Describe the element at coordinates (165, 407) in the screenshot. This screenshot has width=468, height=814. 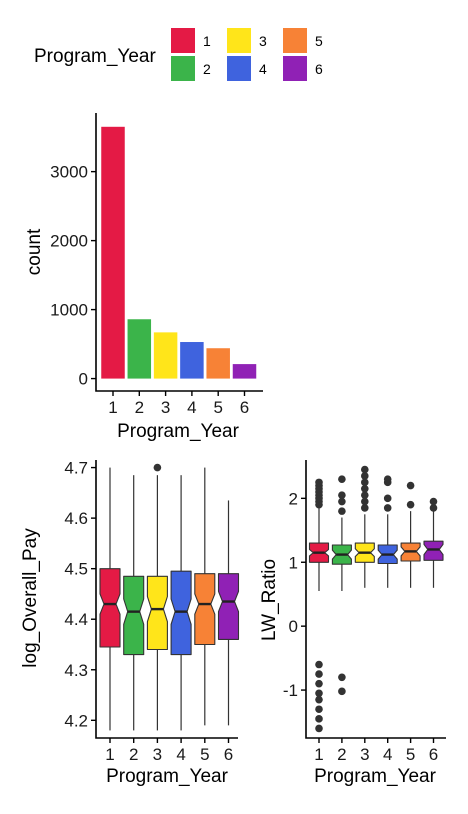
I see `bar-x-tick-label: 3` at that location.